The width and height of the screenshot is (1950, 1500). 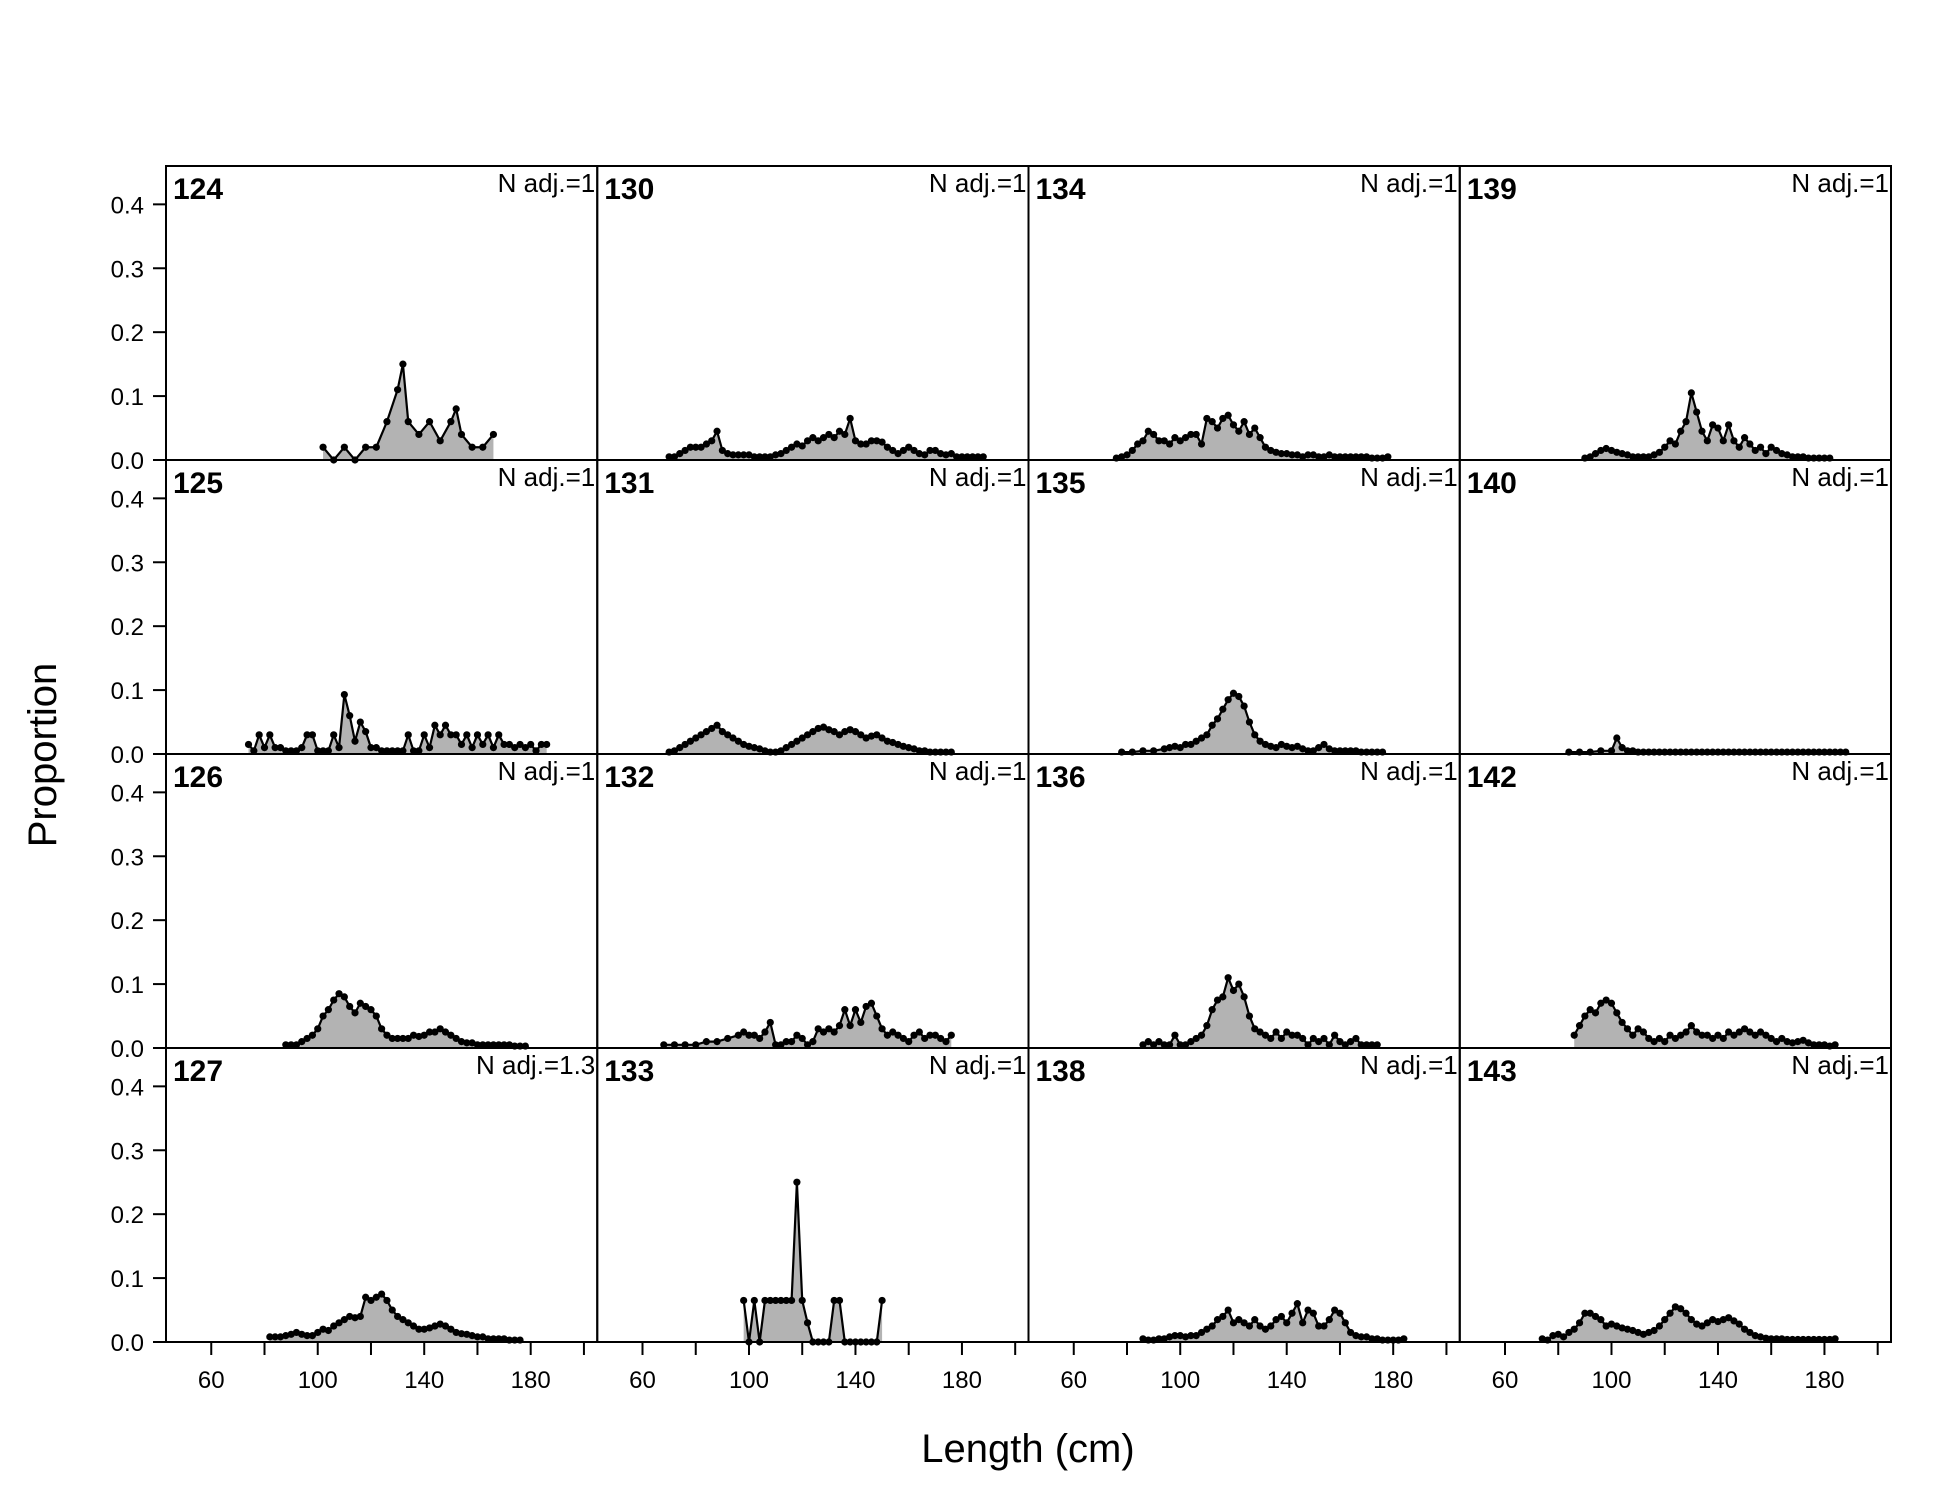 What do you see at coordinates (127, 1087) in the screenshot?
I see `y-tick-label: 0.4` at bounding box center [127, 1087].